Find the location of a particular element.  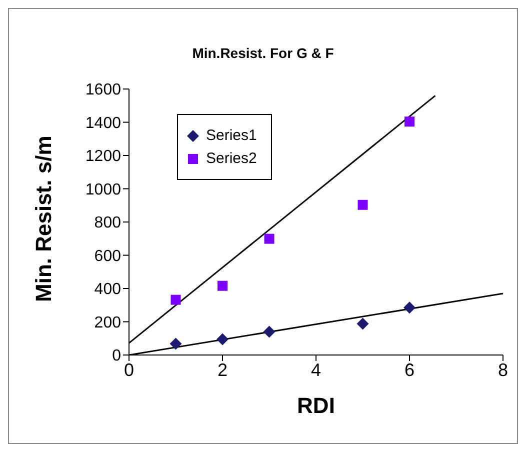

y-tick-label: 1000 is located at coordinates (103, 189).